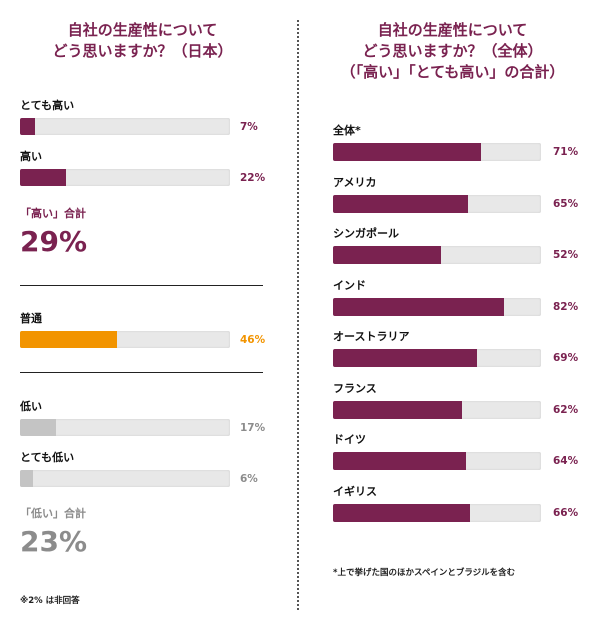 This screenshot has width=600, height=619. Describe the element at coordinates (142, 41) in the screenshot. I see `left-chart-title: 自社の生産性について どう思いますか？（日本）` at that location.